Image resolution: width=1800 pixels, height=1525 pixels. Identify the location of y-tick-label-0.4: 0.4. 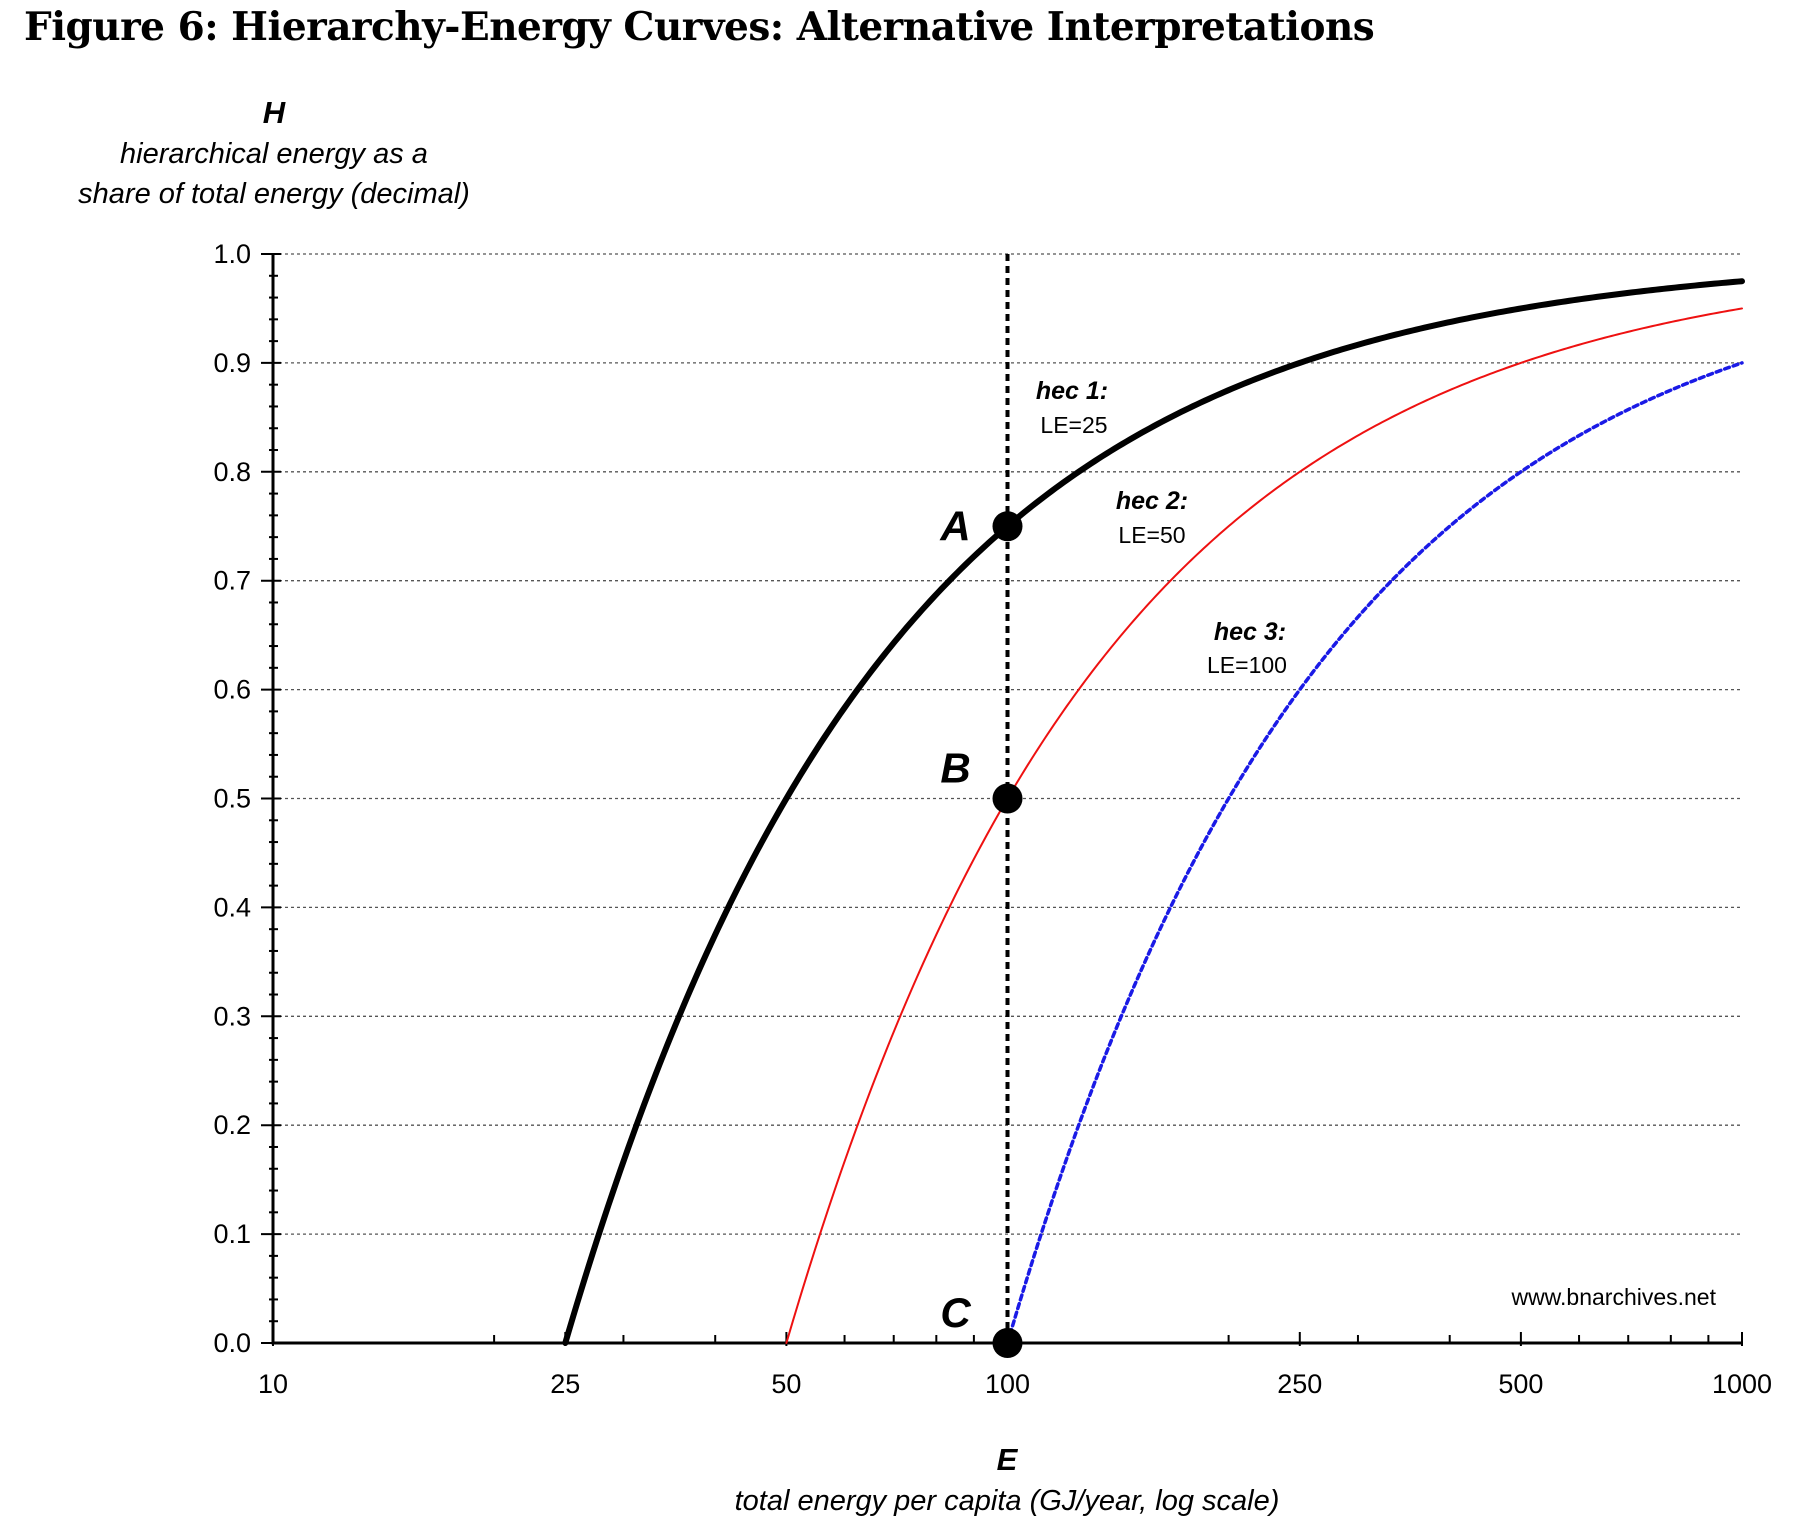
(232, 907).